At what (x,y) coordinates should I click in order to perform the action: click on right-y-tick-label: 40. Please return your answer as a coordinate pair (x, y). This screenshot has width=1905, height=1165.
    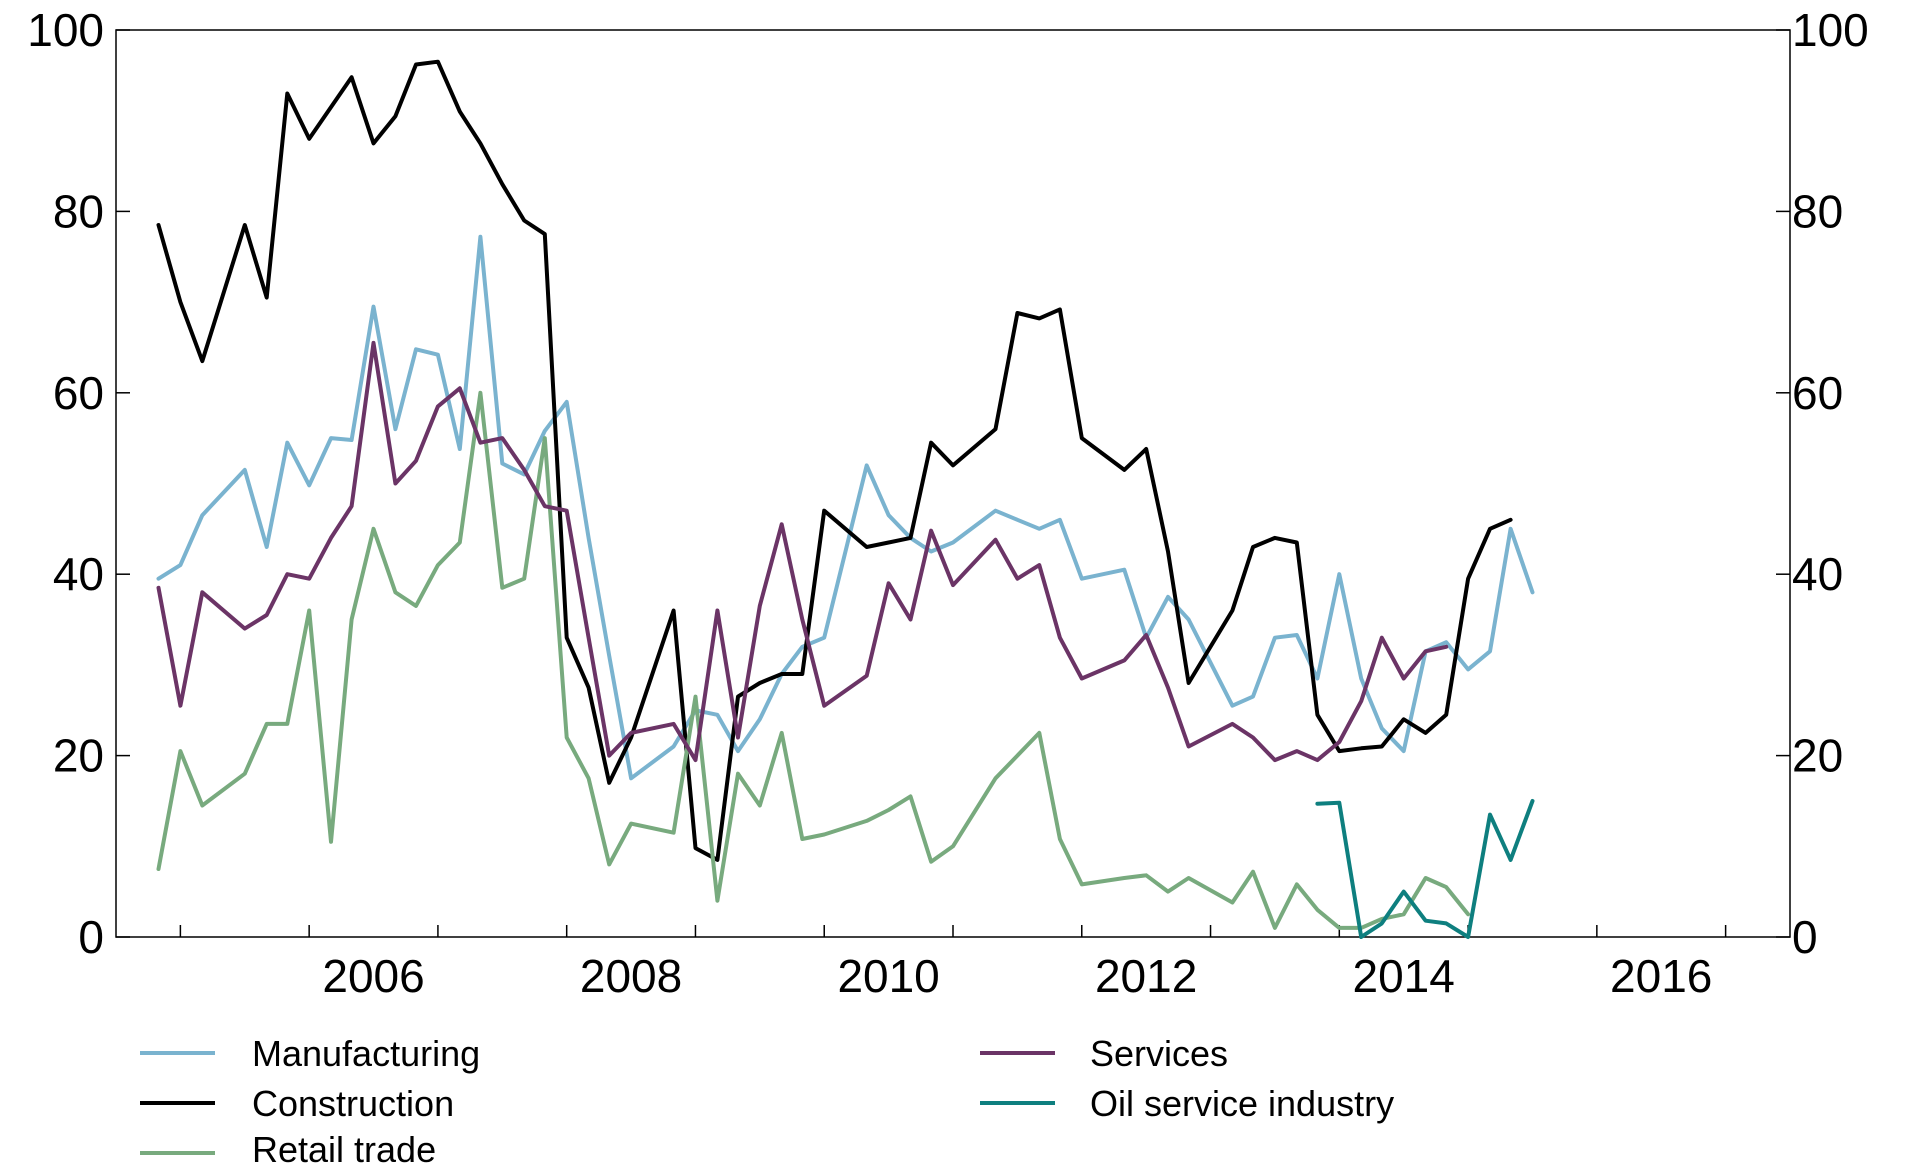
    Looking at the image, I should click on (1817, 574).